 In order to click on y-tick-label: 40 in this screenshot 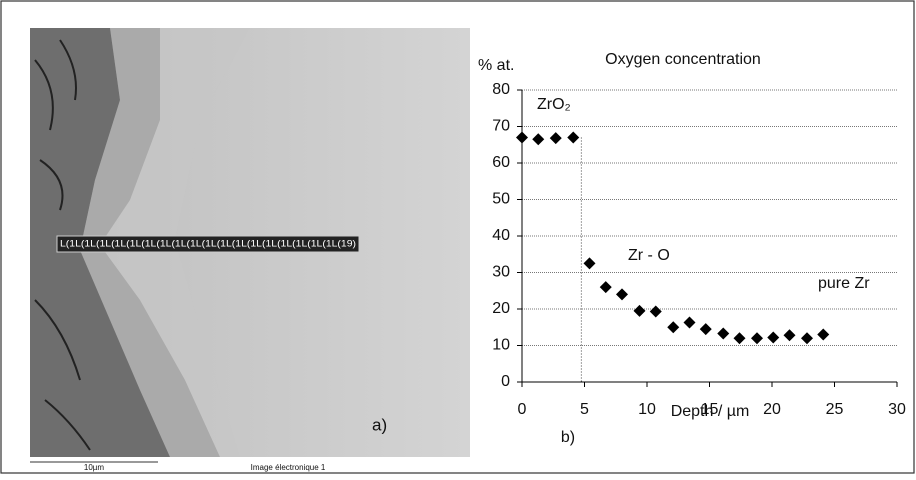, I will do `click(501, 235)`.